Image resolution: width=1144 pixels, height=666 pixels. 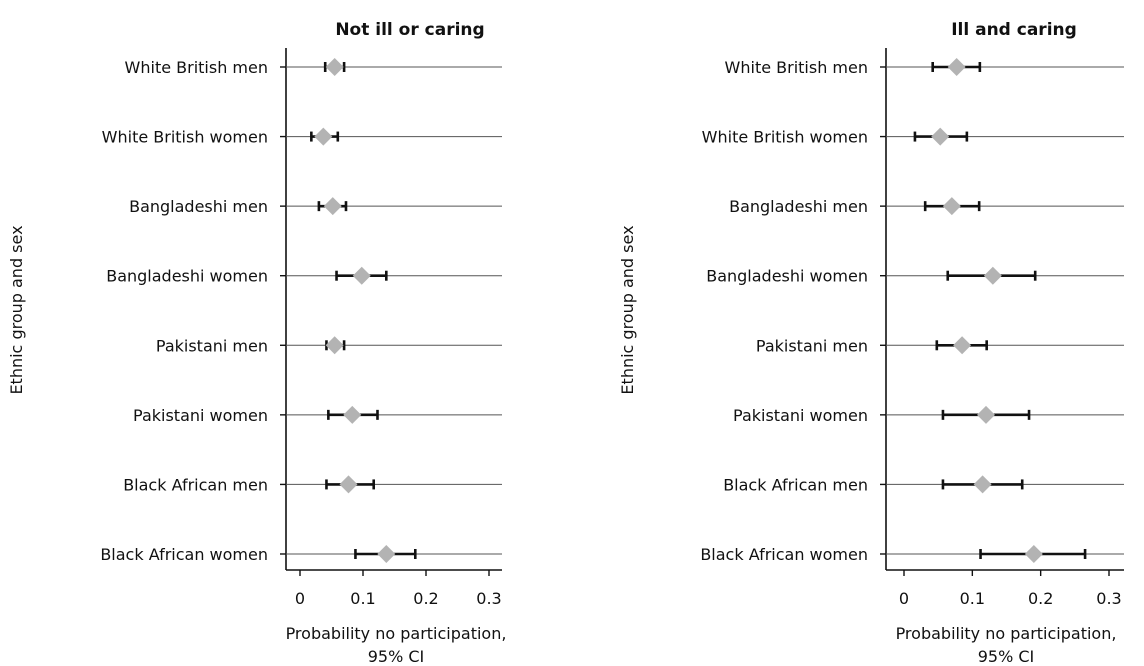 I want to click on right-category-label: White British men, so click(x=796, y=67).